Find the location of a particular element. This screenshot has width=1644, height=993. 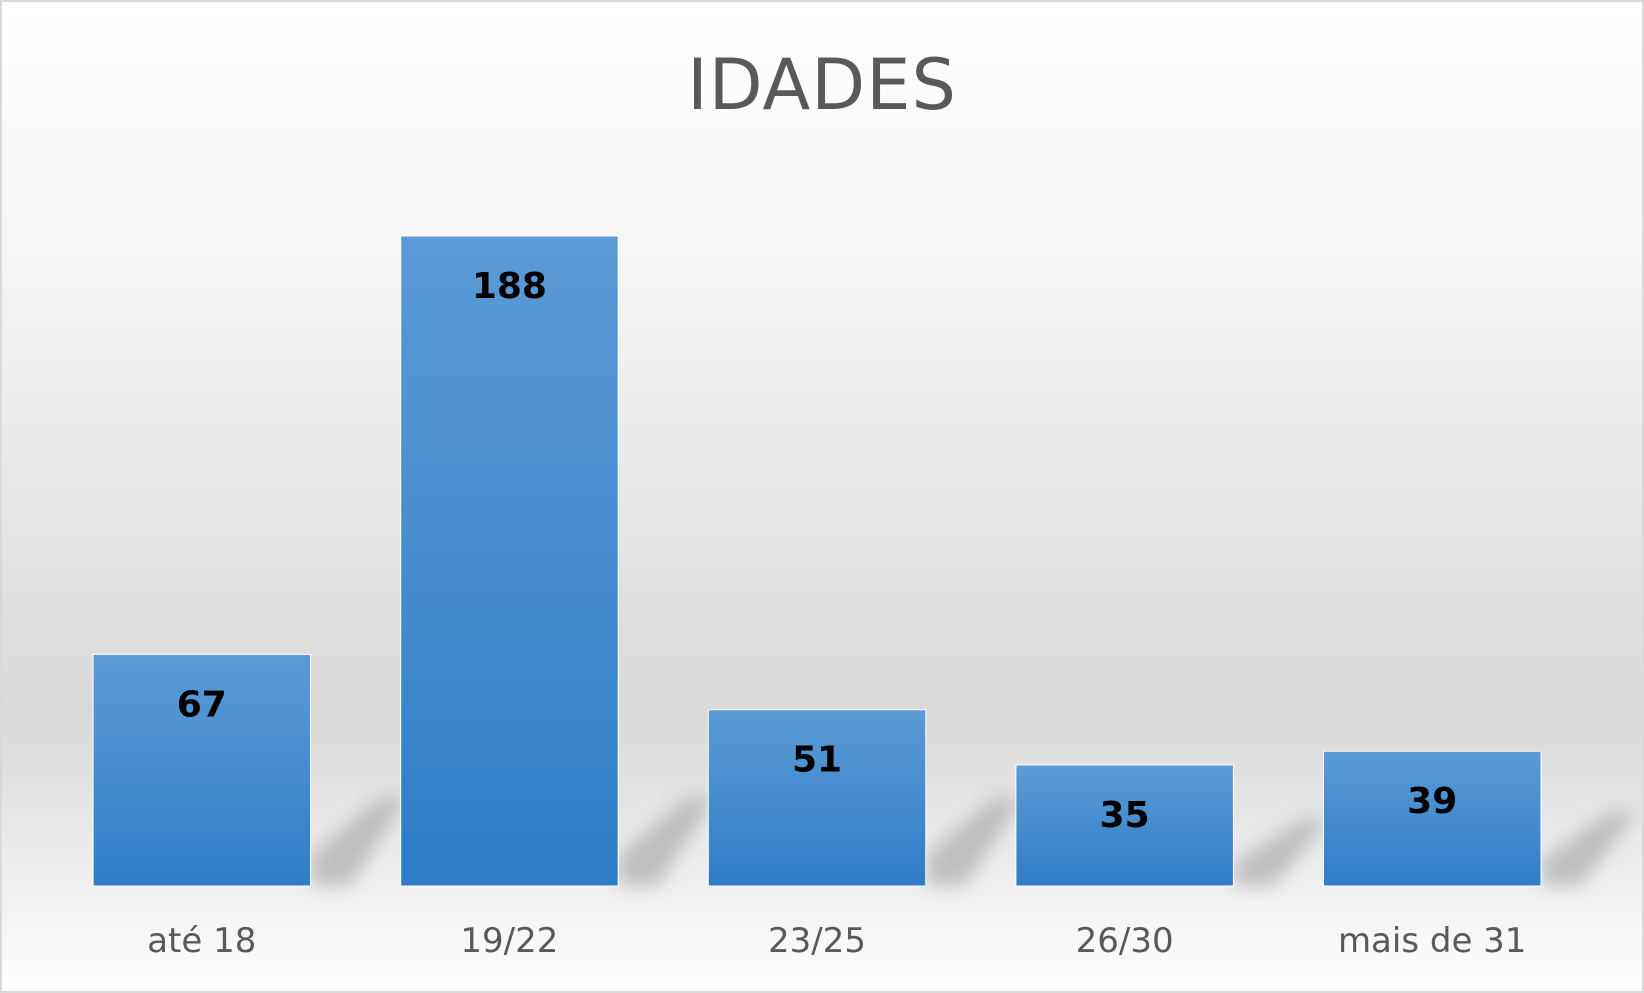

bar-value-label-1: 188 is located at coordinates (509, 286).